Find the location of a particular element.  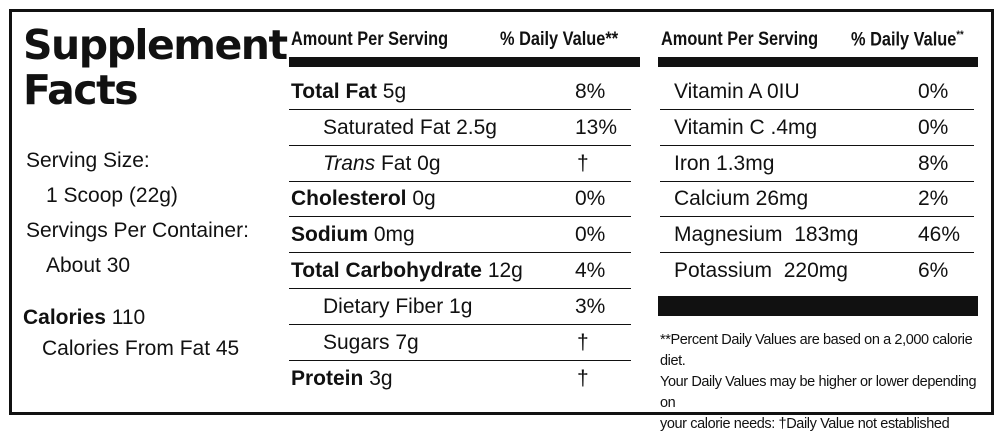

mineral-row-magnesium: Magnesium 183mg 46% is located at coordinates (817, 235).